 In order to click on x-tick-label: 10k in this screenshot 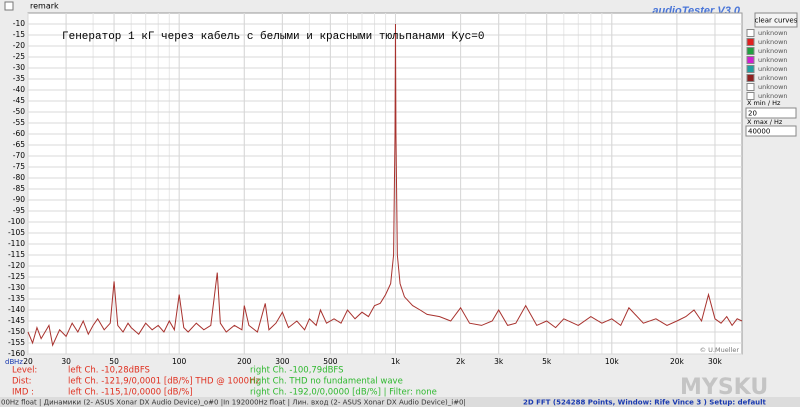, I will do `click(612, 361)`.